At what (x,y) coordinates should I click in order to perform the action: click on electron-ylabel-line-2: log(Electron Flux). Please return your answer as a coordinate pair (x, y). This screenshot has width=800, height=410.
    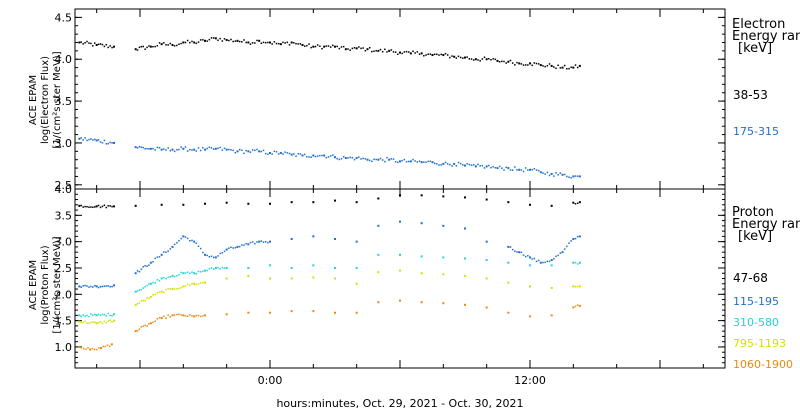
    Looking at the image, I should click on (45, 100).